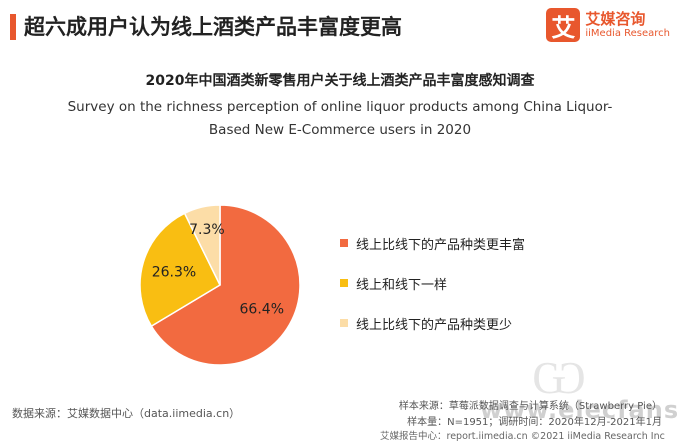 Image resolution: width=680 pixels, height=442 pixels. Describe the element at coordinates (225, 285) in the screenshot. I see `pie-slice-richer` at that location.